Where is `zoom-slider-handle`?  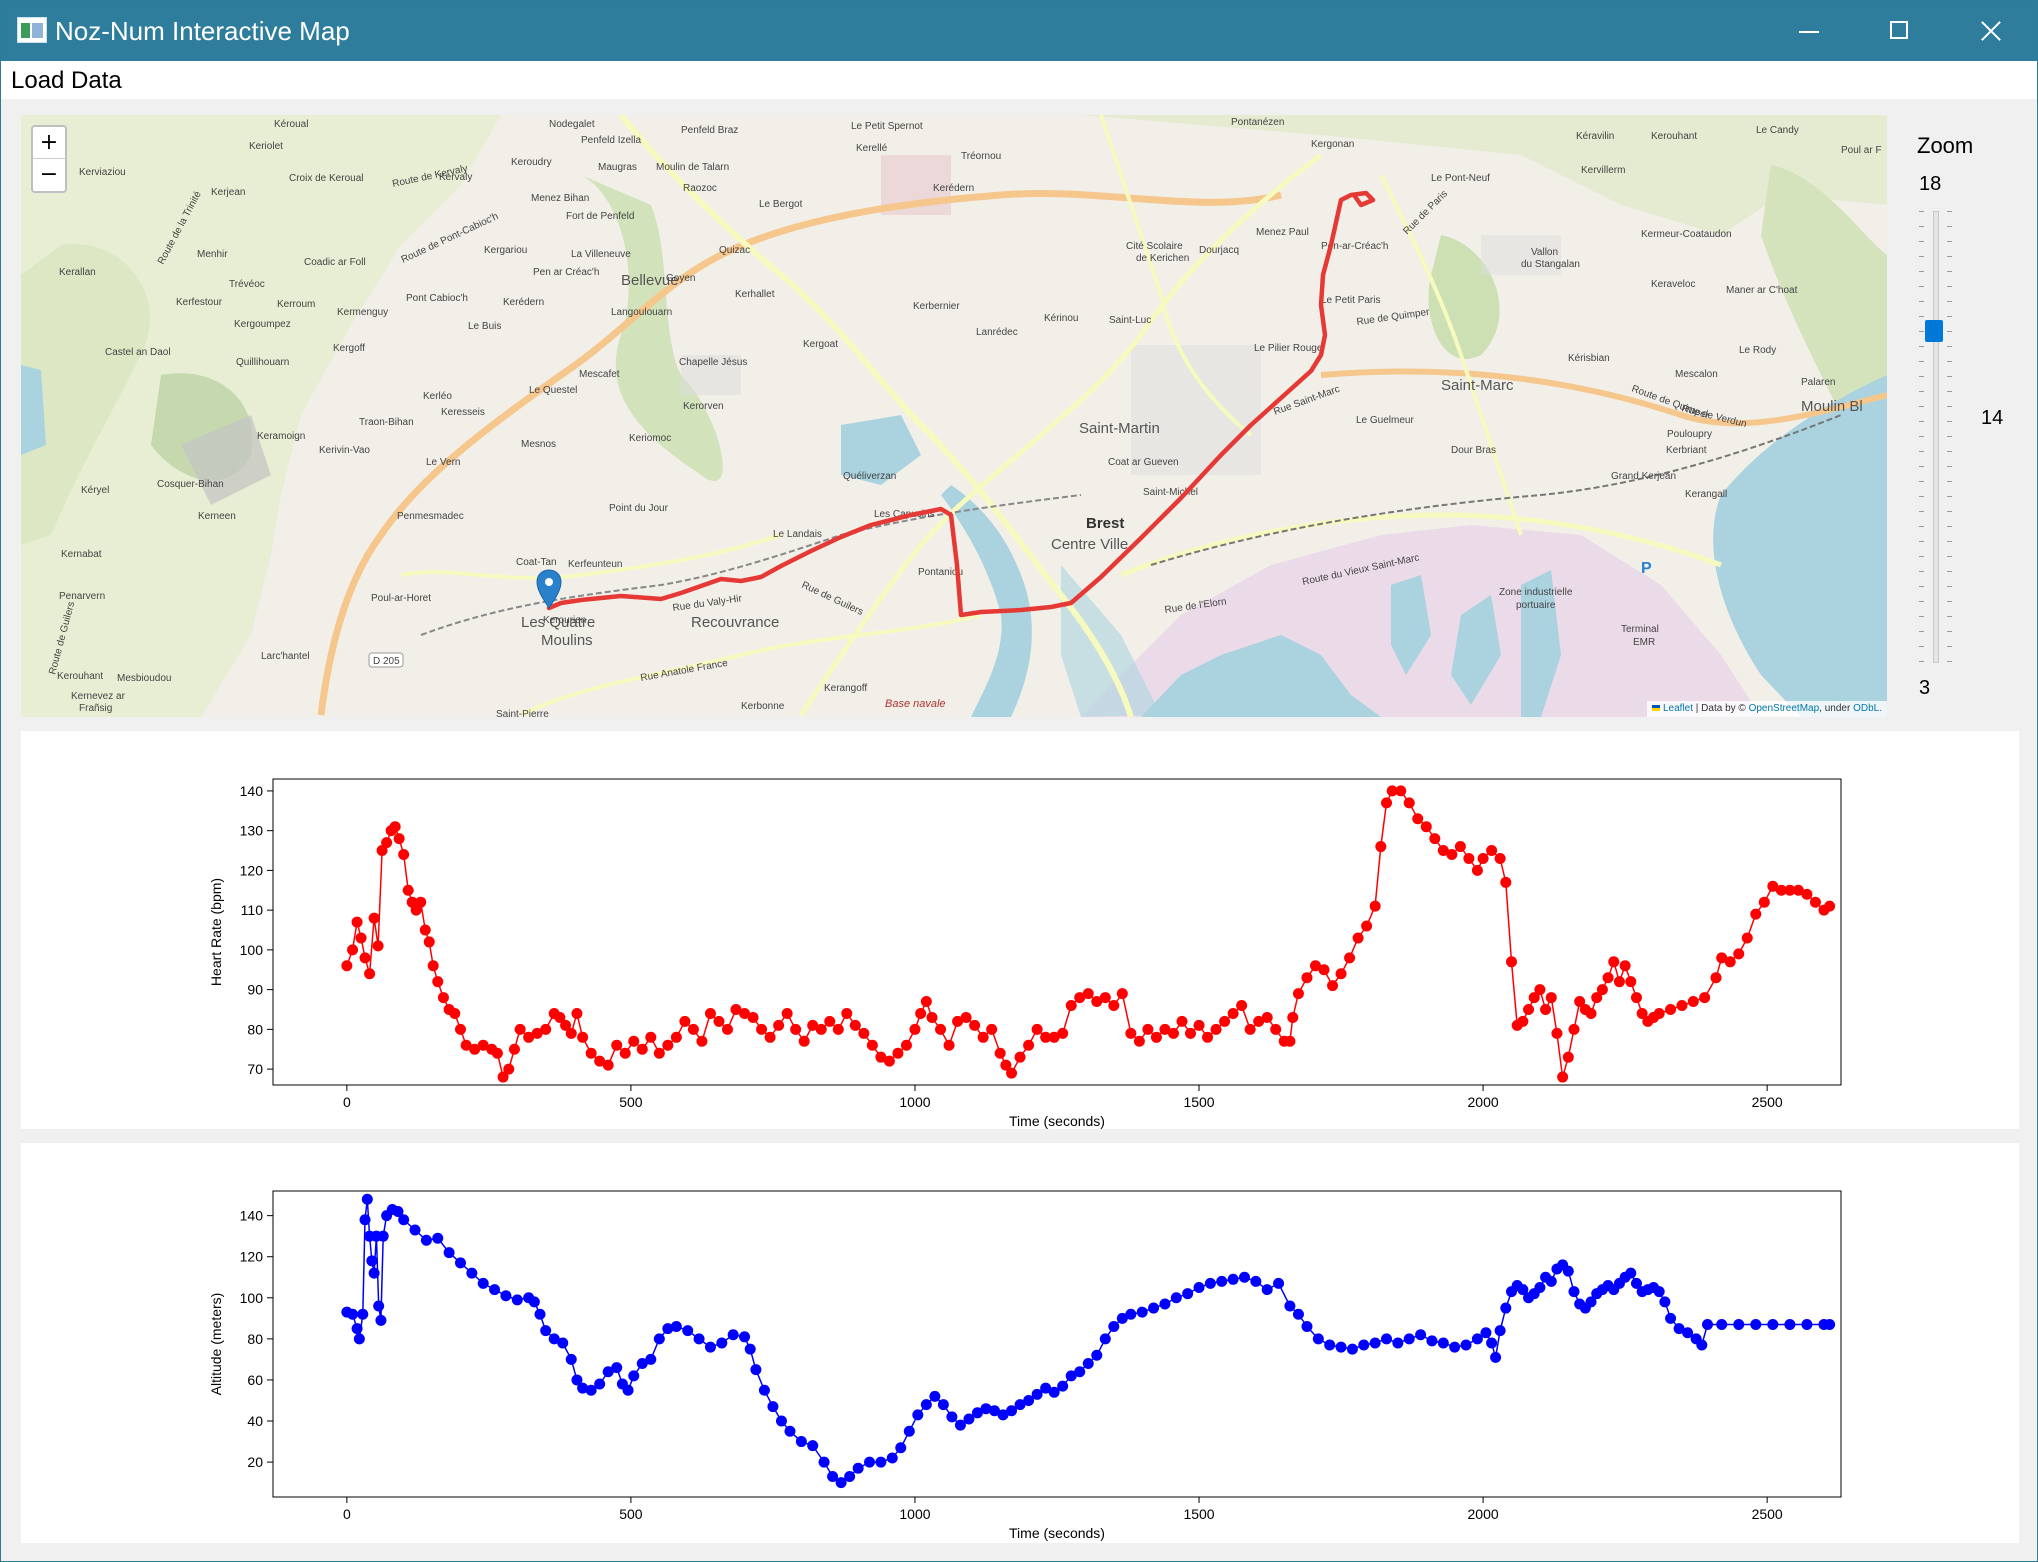 zoom-slider-handle is located at coordinates (1934, 331).